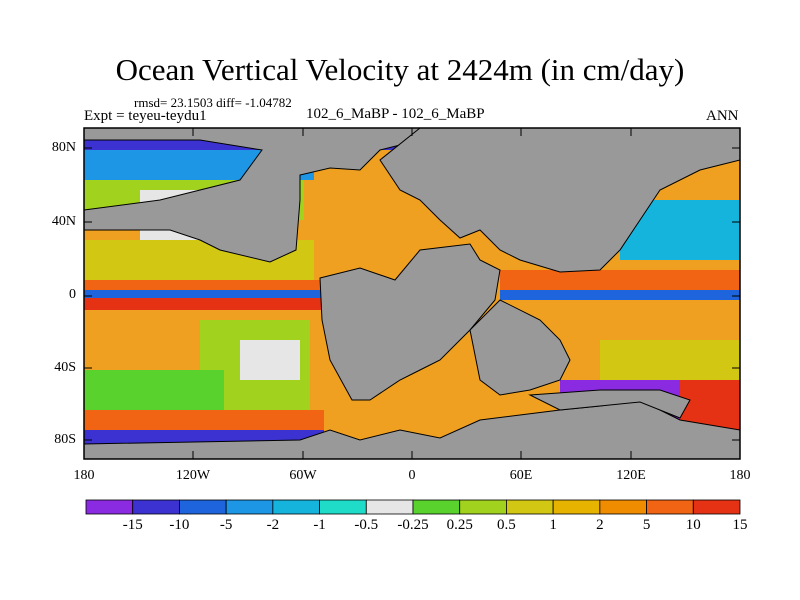 The width and height of the screenshot is (800, 600). Describe the element at coordinates (226, 525) in the screenshot. I see `colorbar-label: -5` at that location.